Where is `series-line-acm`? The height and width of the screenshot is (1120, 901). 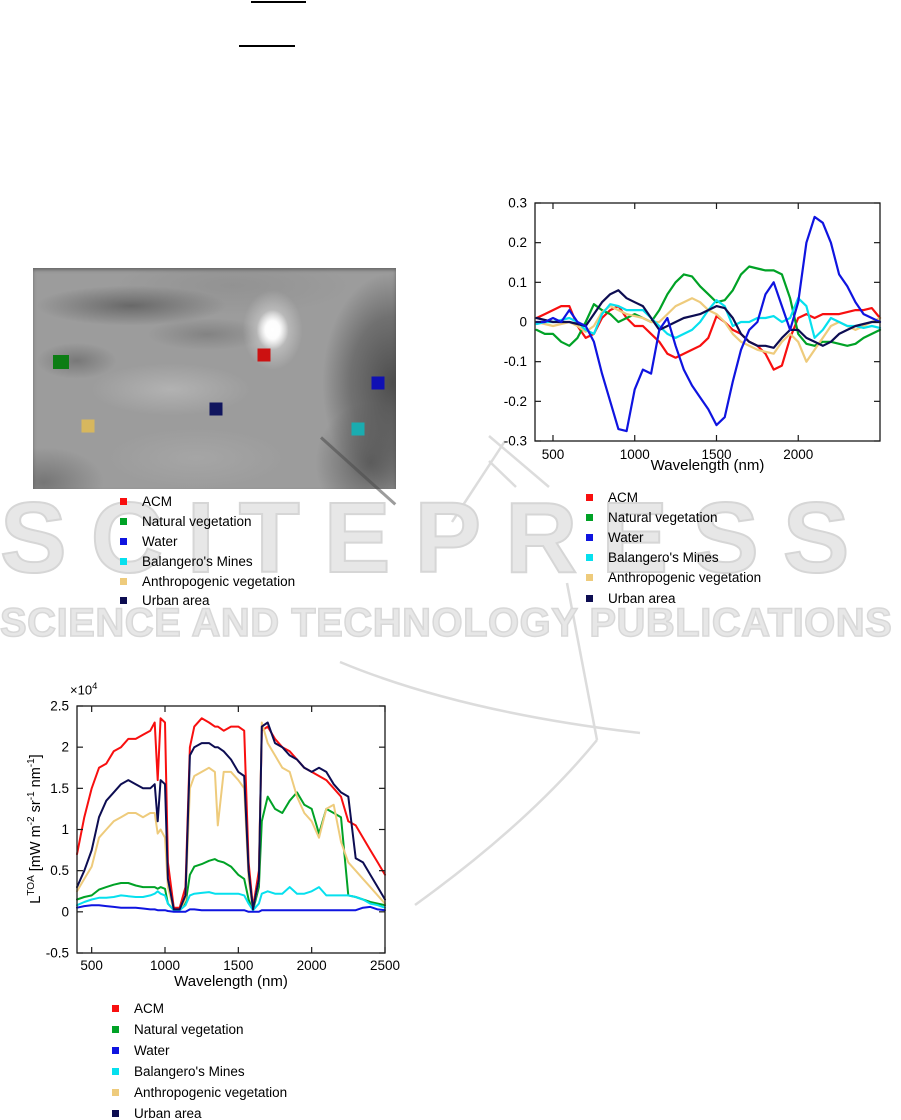
series-line-acm is located at coordinates (231, 813).